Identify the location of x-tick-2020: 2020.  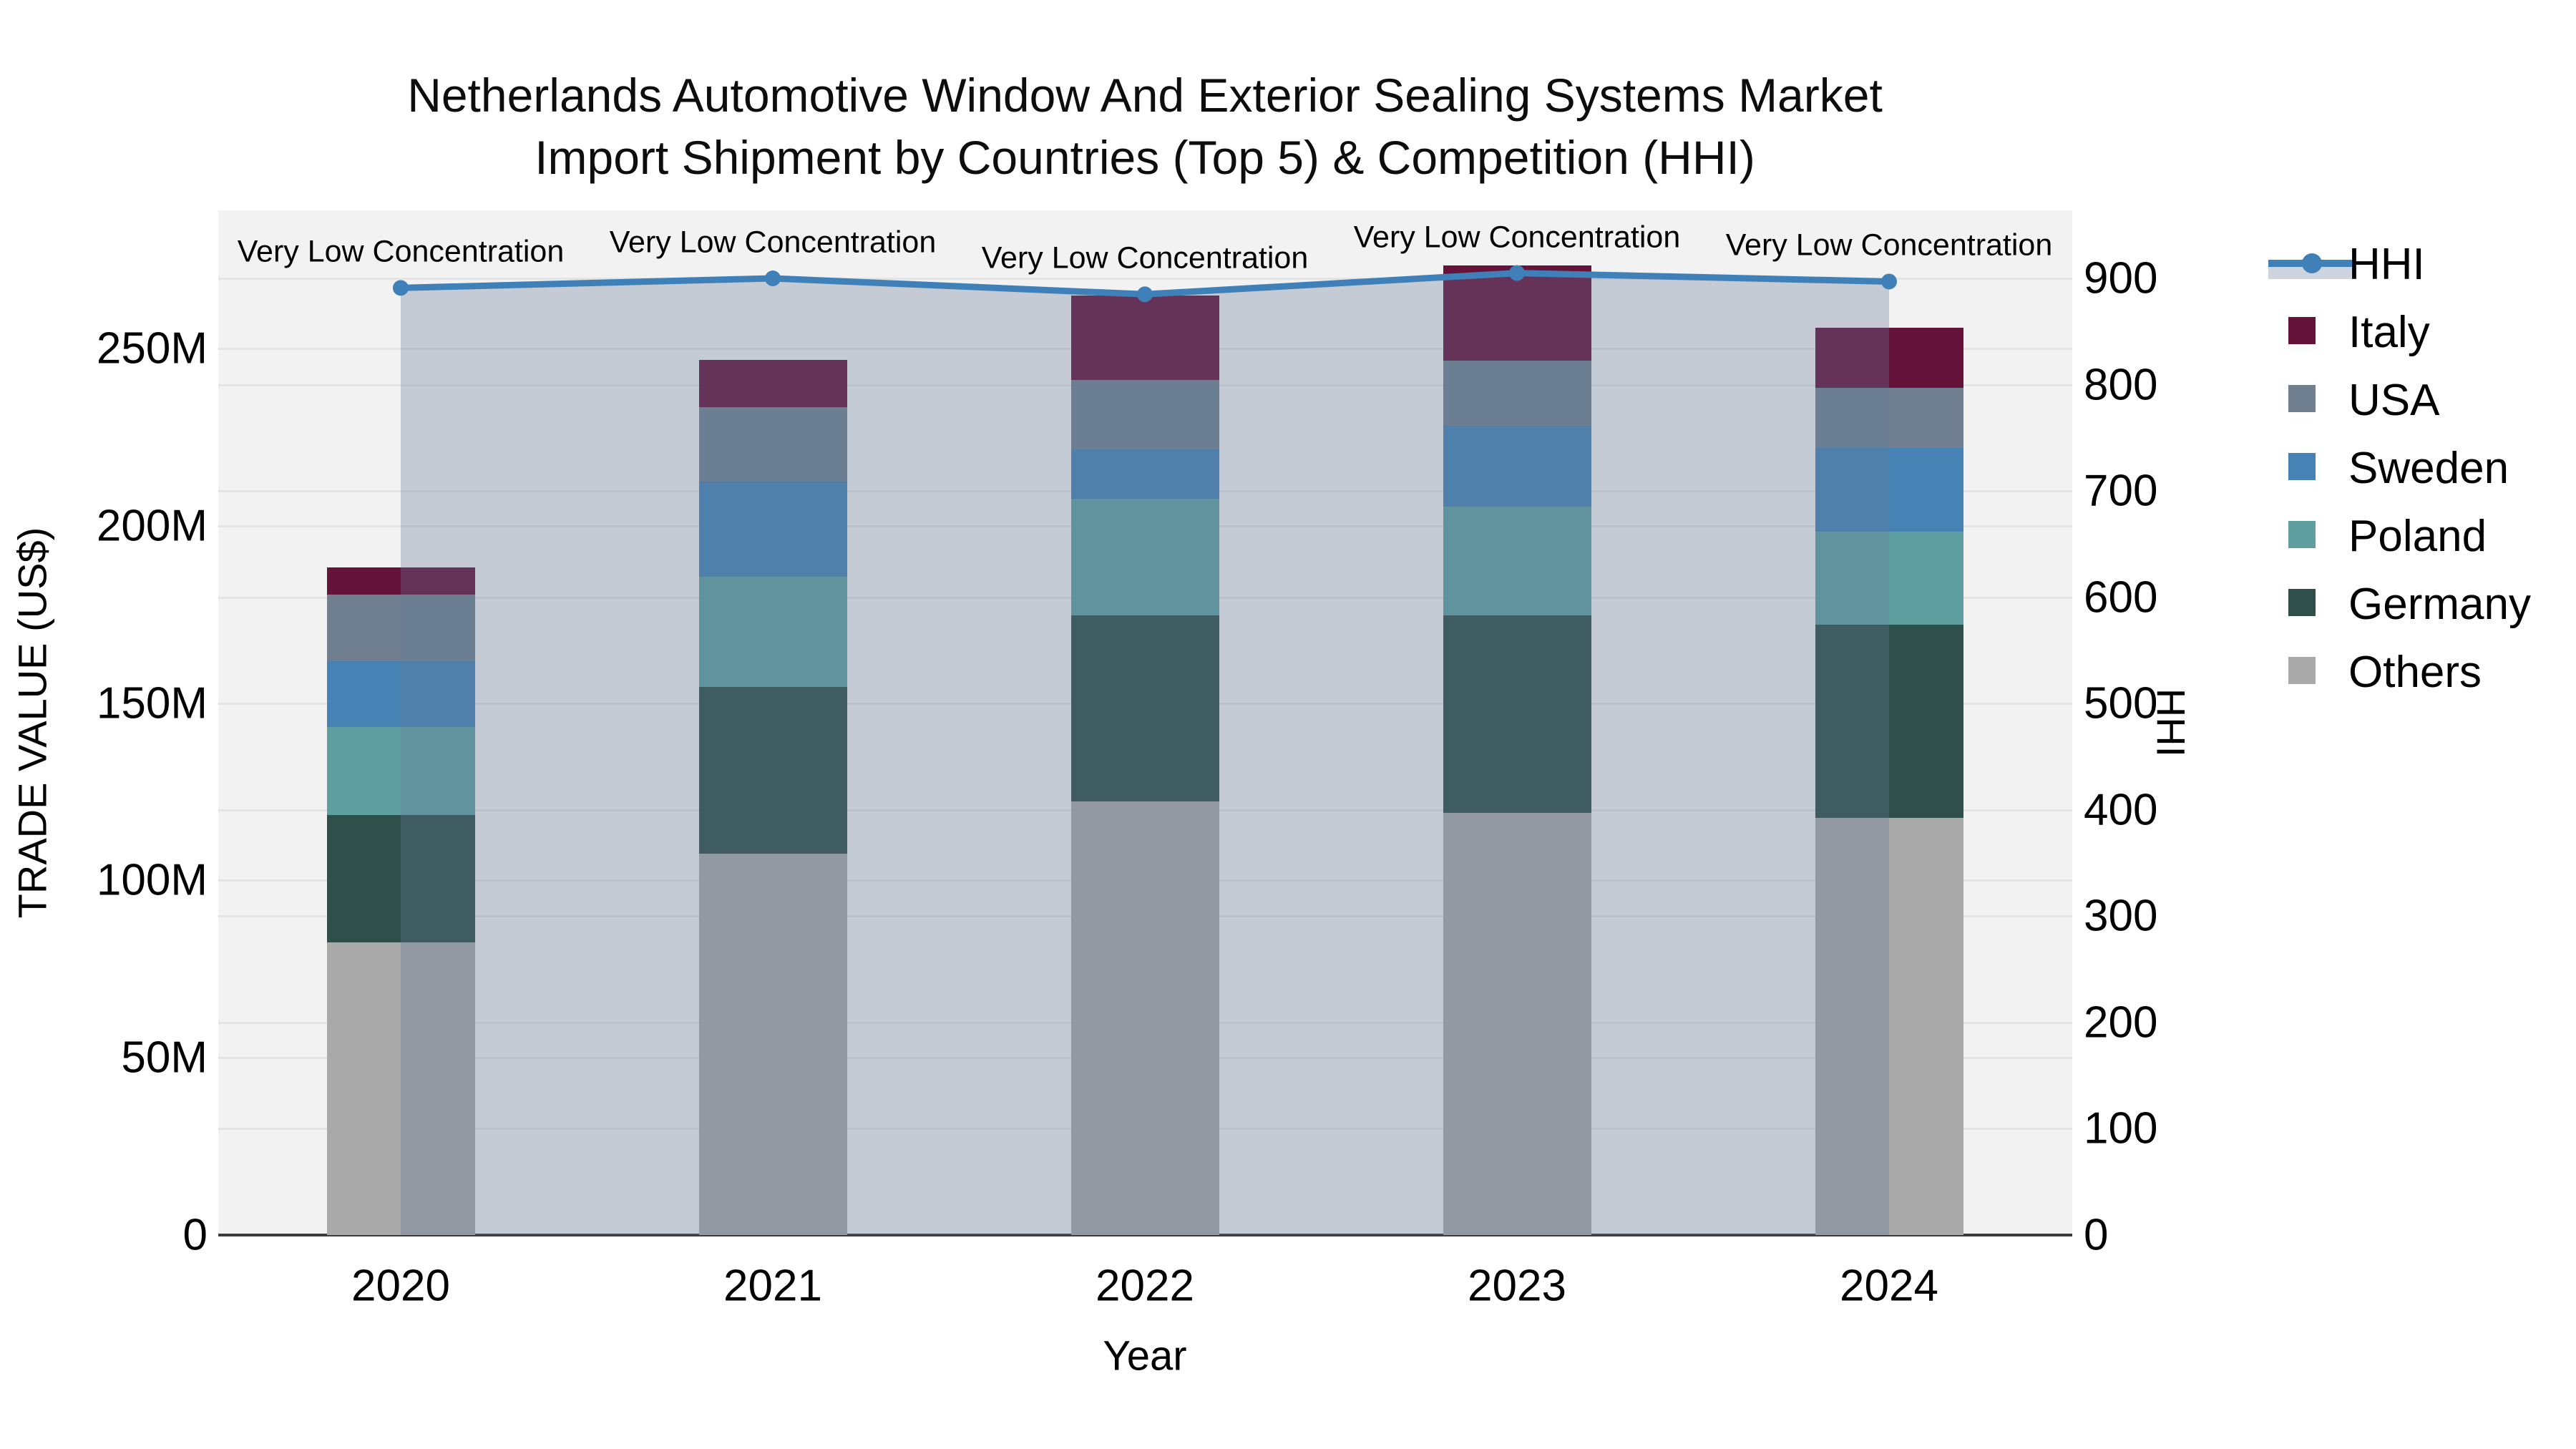
(400, 1286).